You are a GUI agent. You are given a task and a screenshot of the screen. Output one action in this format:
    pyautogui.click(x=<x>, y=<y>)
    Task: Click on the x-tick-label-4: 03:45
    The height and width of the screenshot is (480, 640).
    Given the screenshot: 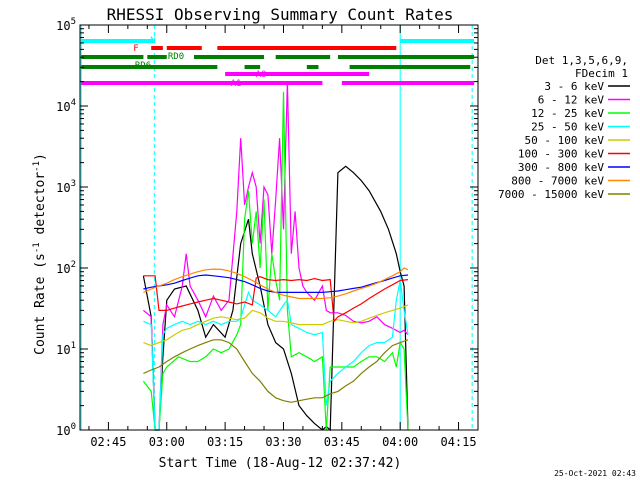 What is the action you would take?
    pyautogui.click(x=342, y=442)
    